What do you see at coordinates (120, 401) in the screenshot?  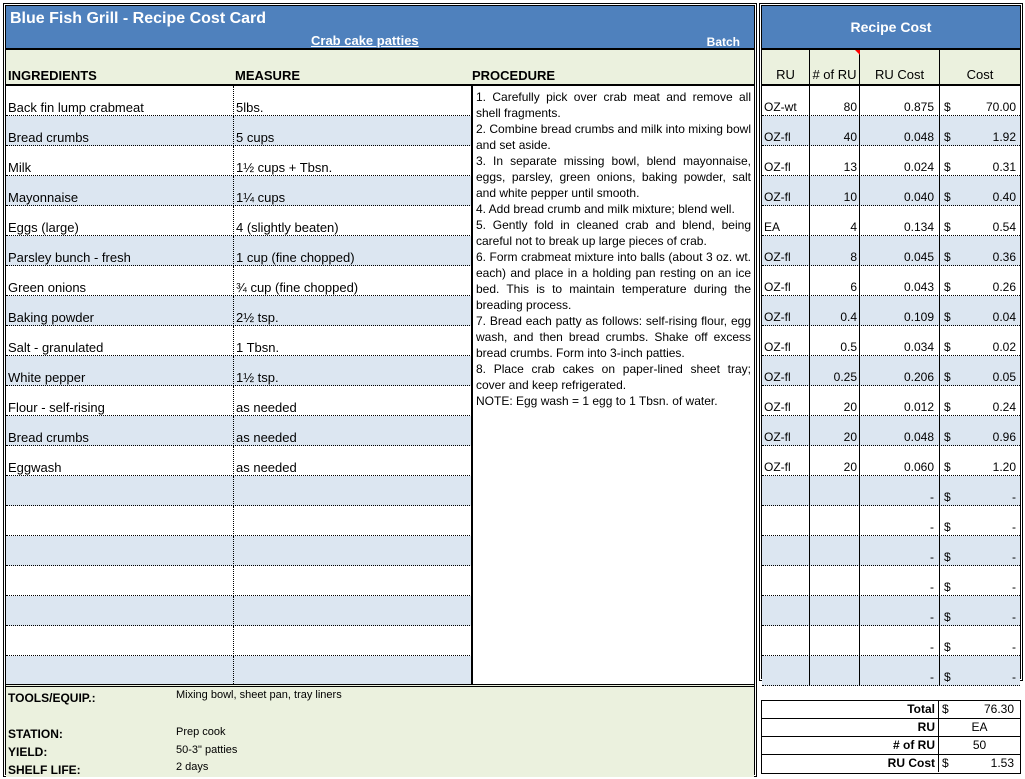 I see `ingredient-name: Flour - self-rising` at bounding box center [120, 401].